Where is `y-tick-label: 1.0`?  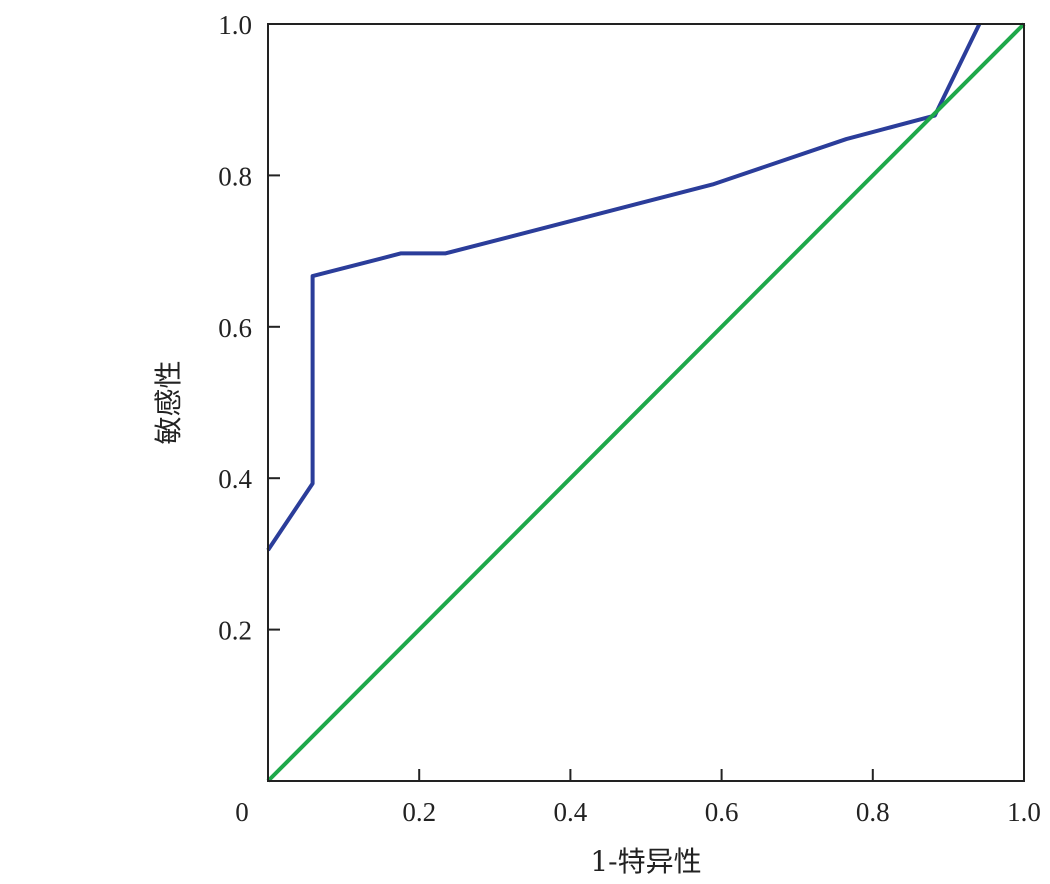
y-tick-label: 1.0 is located at coordinates (235, 25).